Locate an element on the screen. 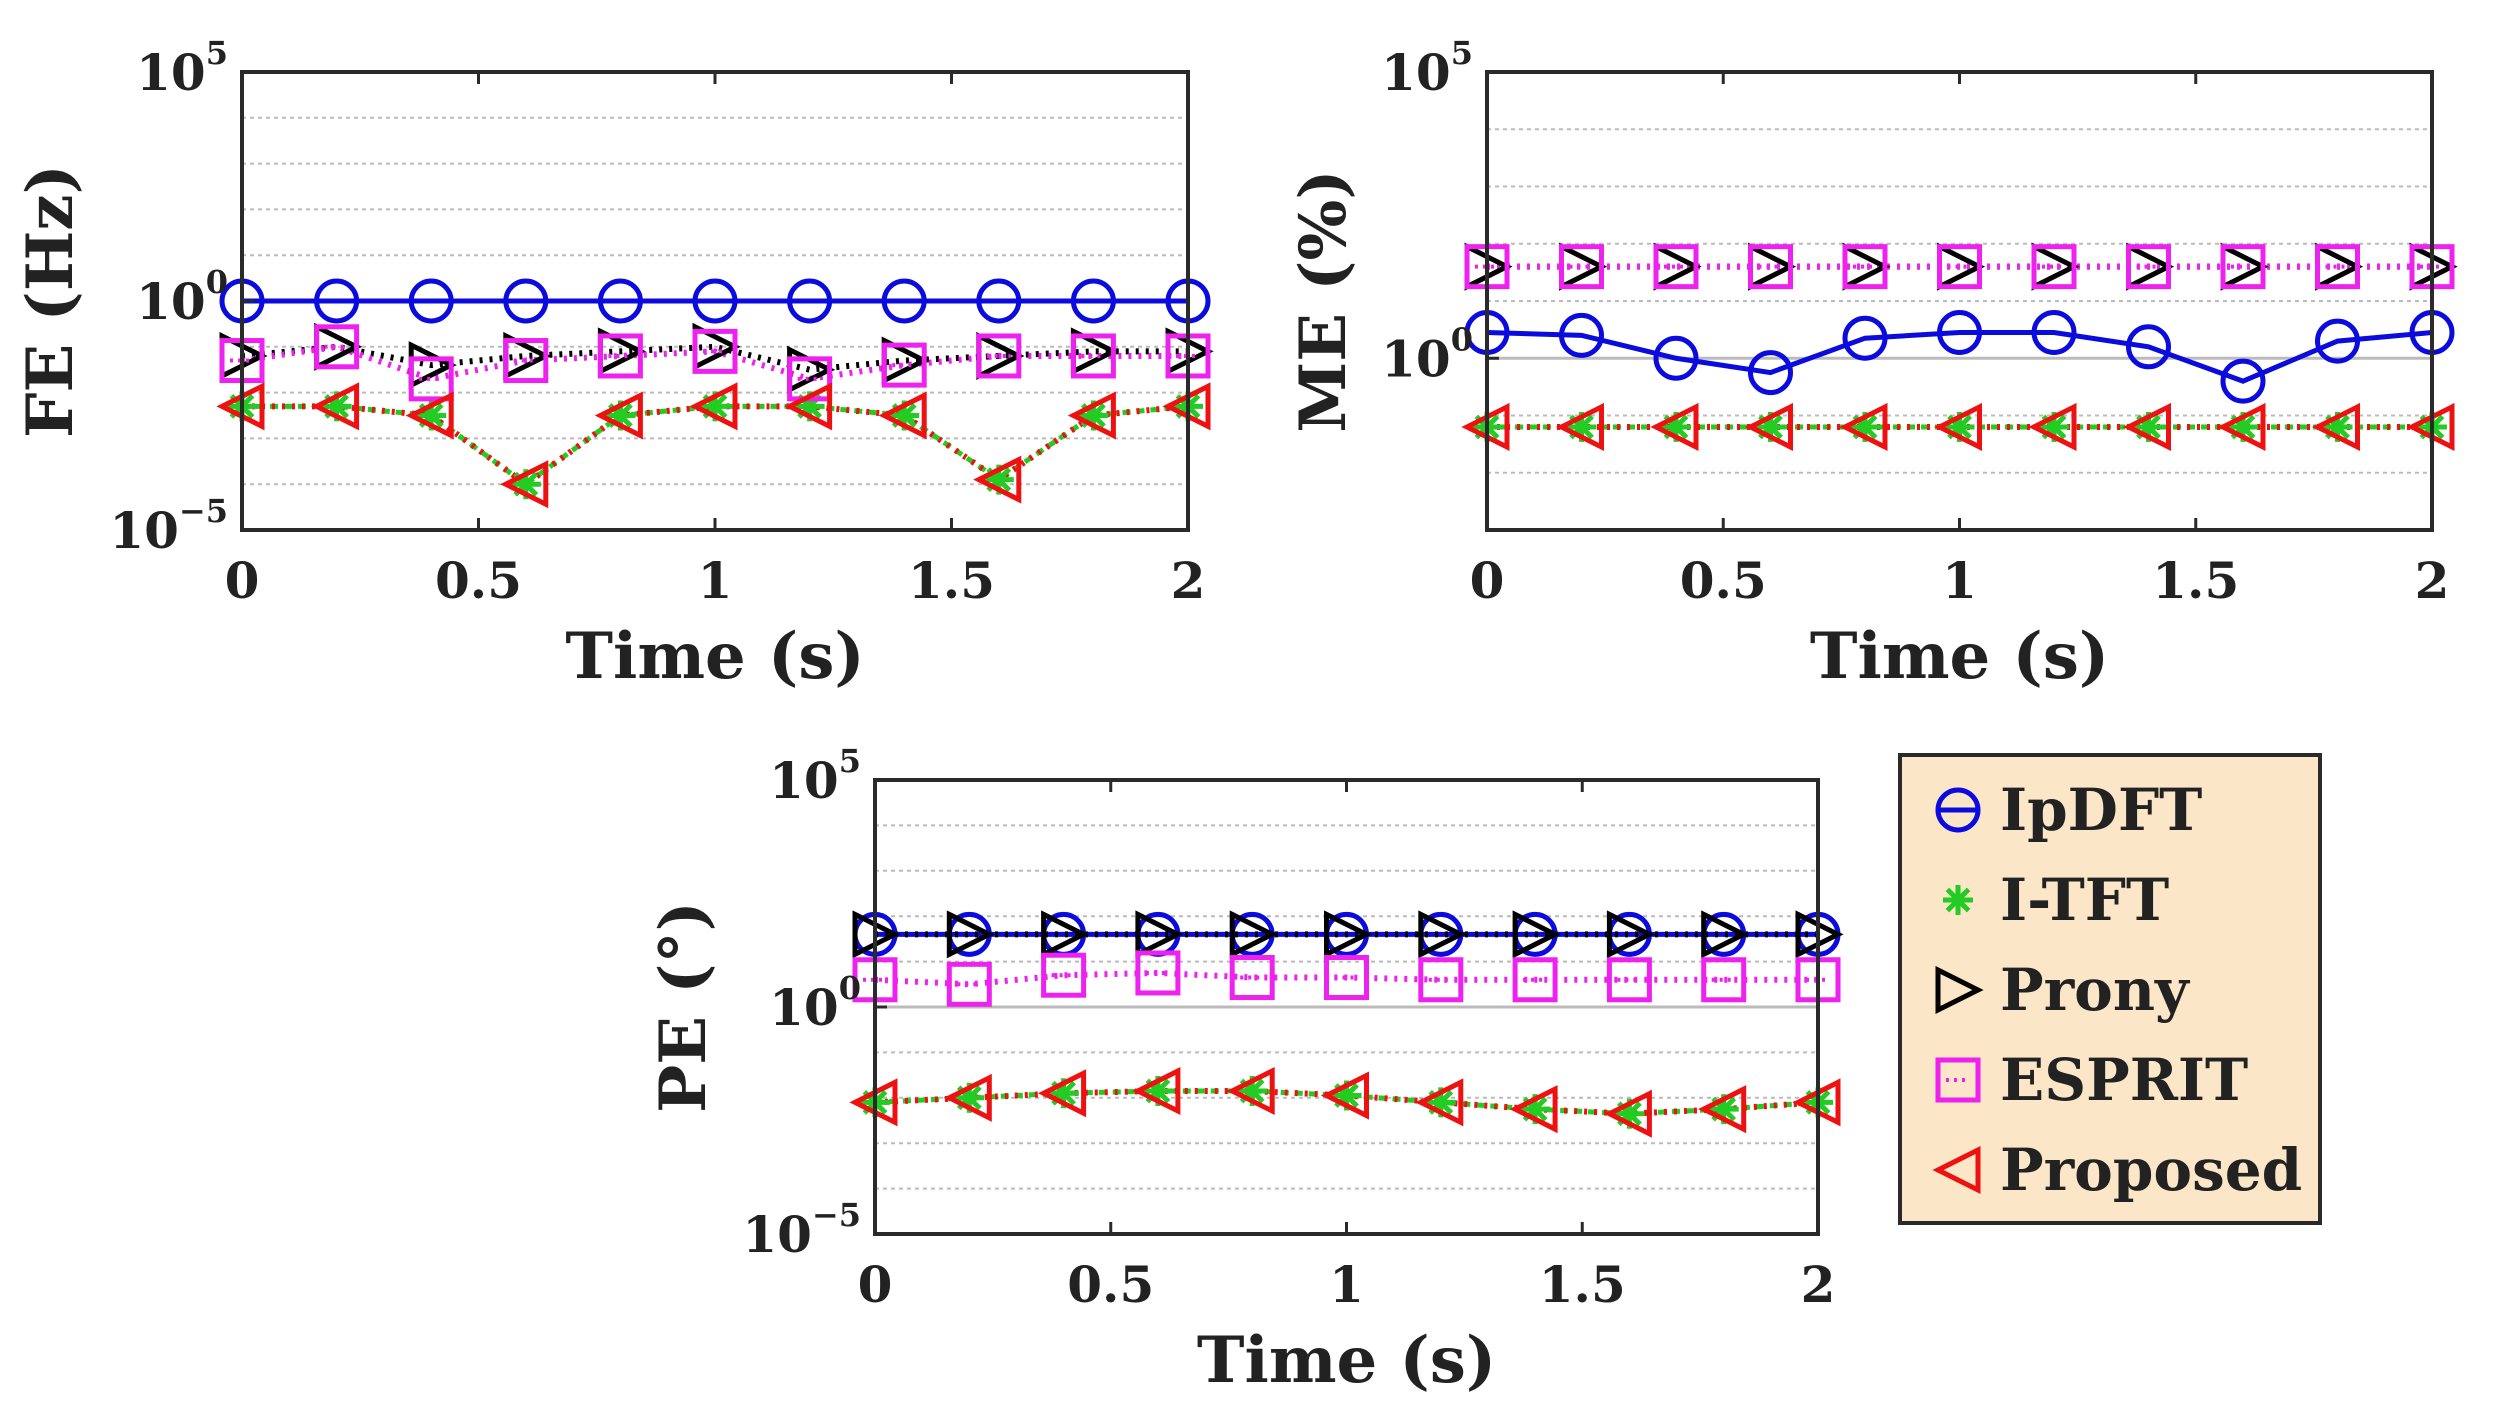  pe-xtick-label: 0.5 is located at coordinates (1110, 1284).